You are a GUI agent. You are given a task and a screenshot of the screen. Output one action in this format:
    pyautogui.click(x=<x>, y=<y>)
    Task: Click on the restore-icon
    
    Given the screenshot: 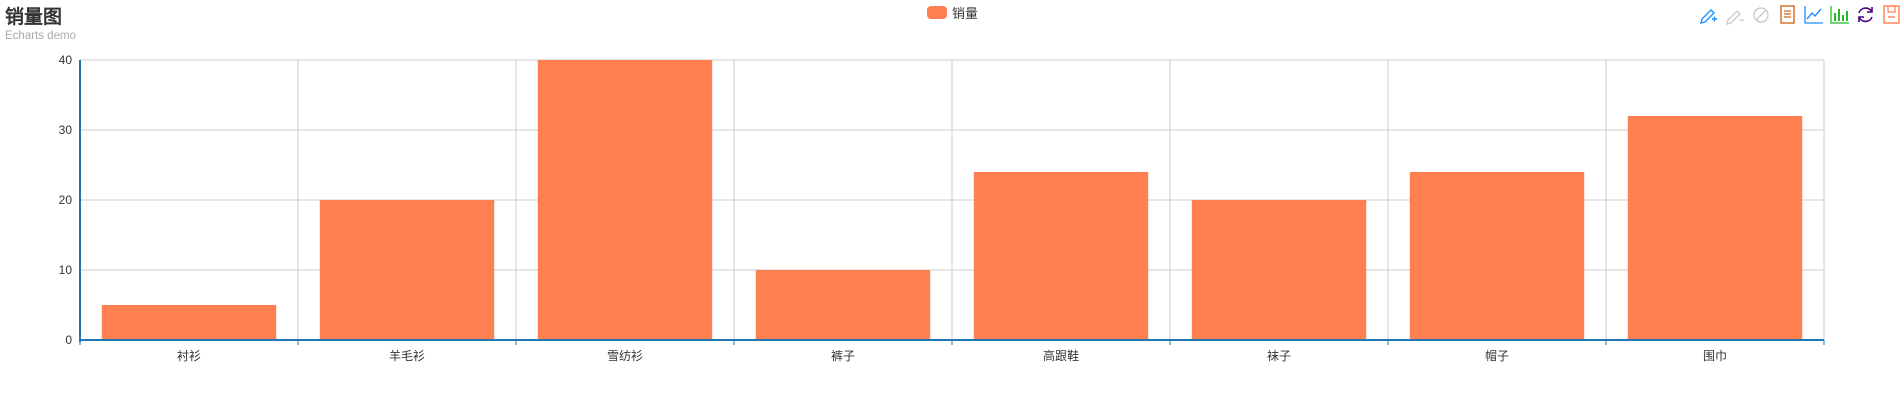 What is the action you would take?
    pyautogui.click(x=1865, y=14)
    